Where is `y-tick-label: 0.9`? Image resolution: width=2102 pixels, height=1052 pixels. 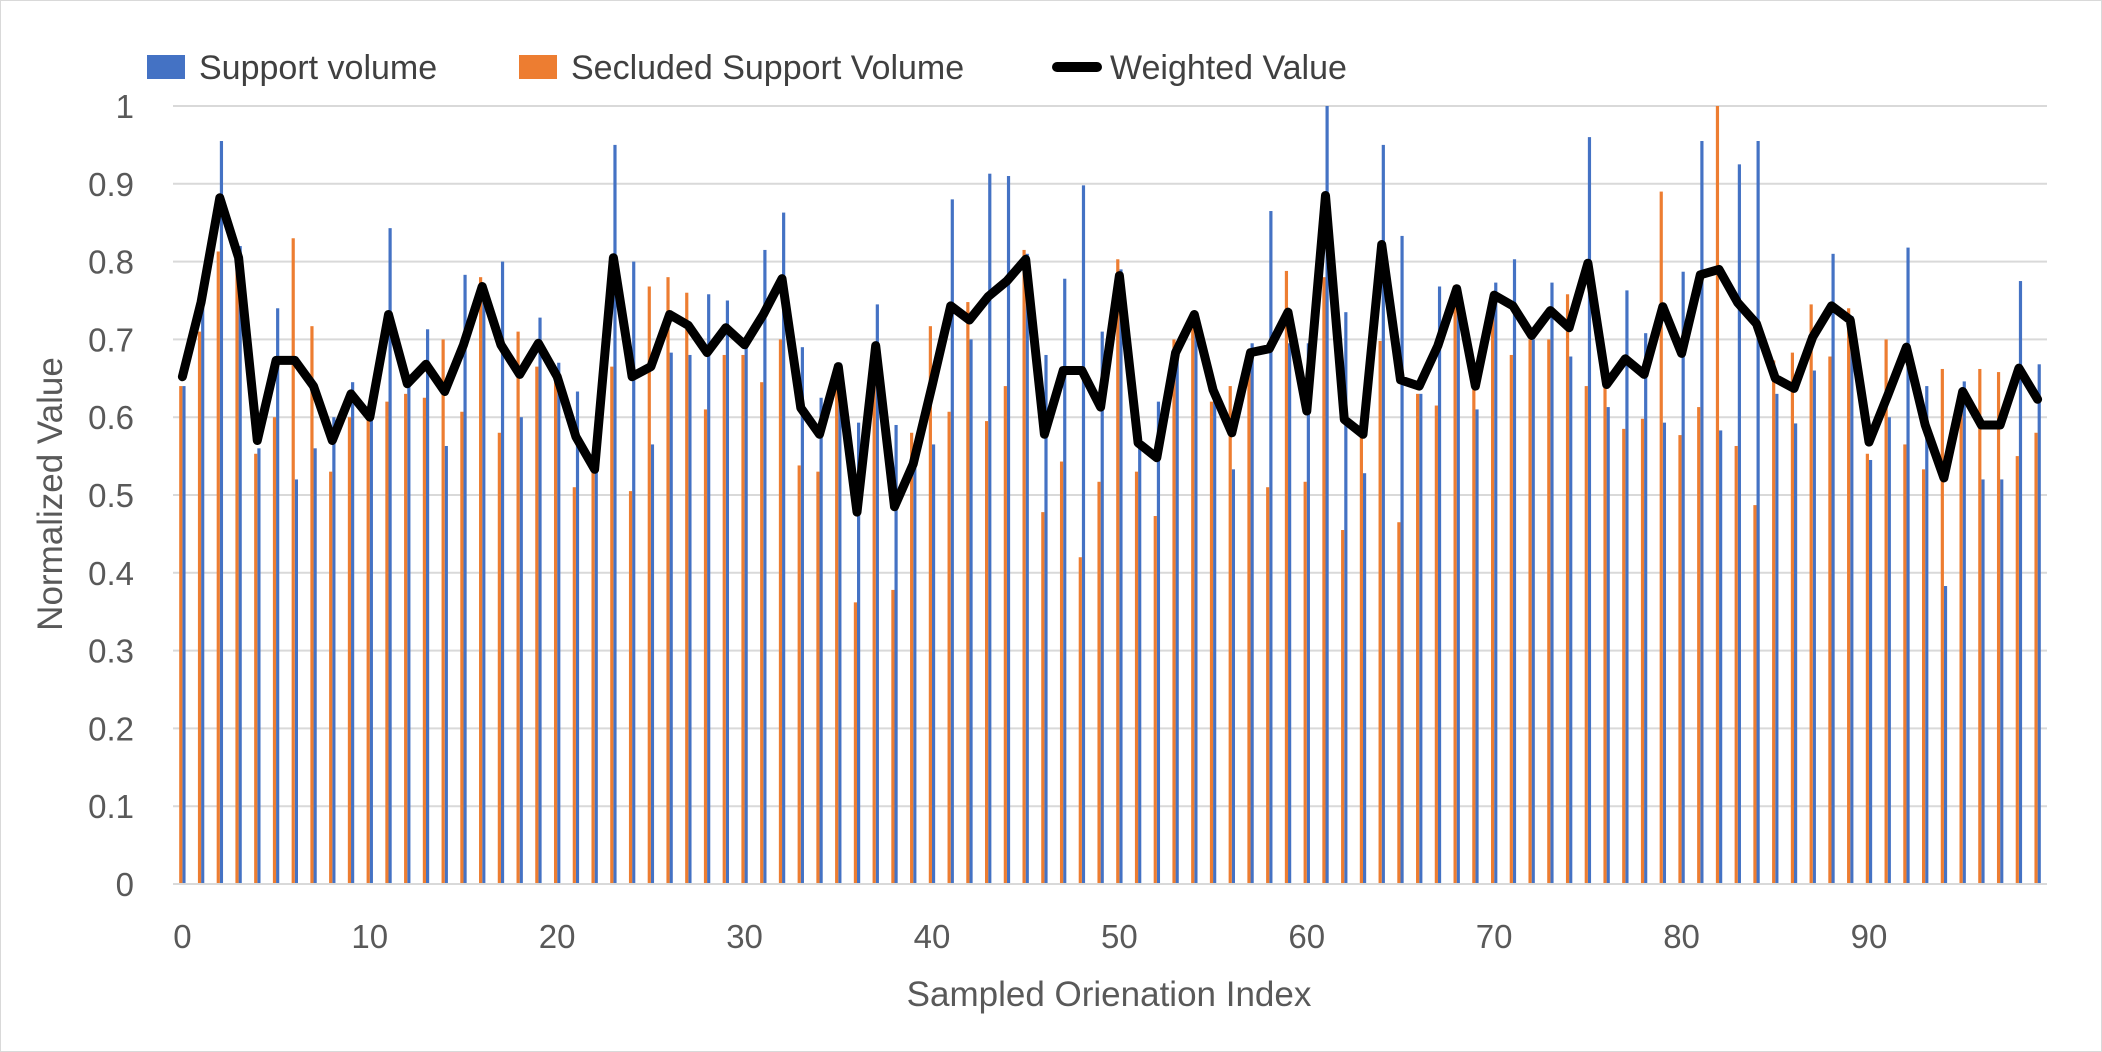 y-tick-label: 0.9 is located at coordinates (111, 184).